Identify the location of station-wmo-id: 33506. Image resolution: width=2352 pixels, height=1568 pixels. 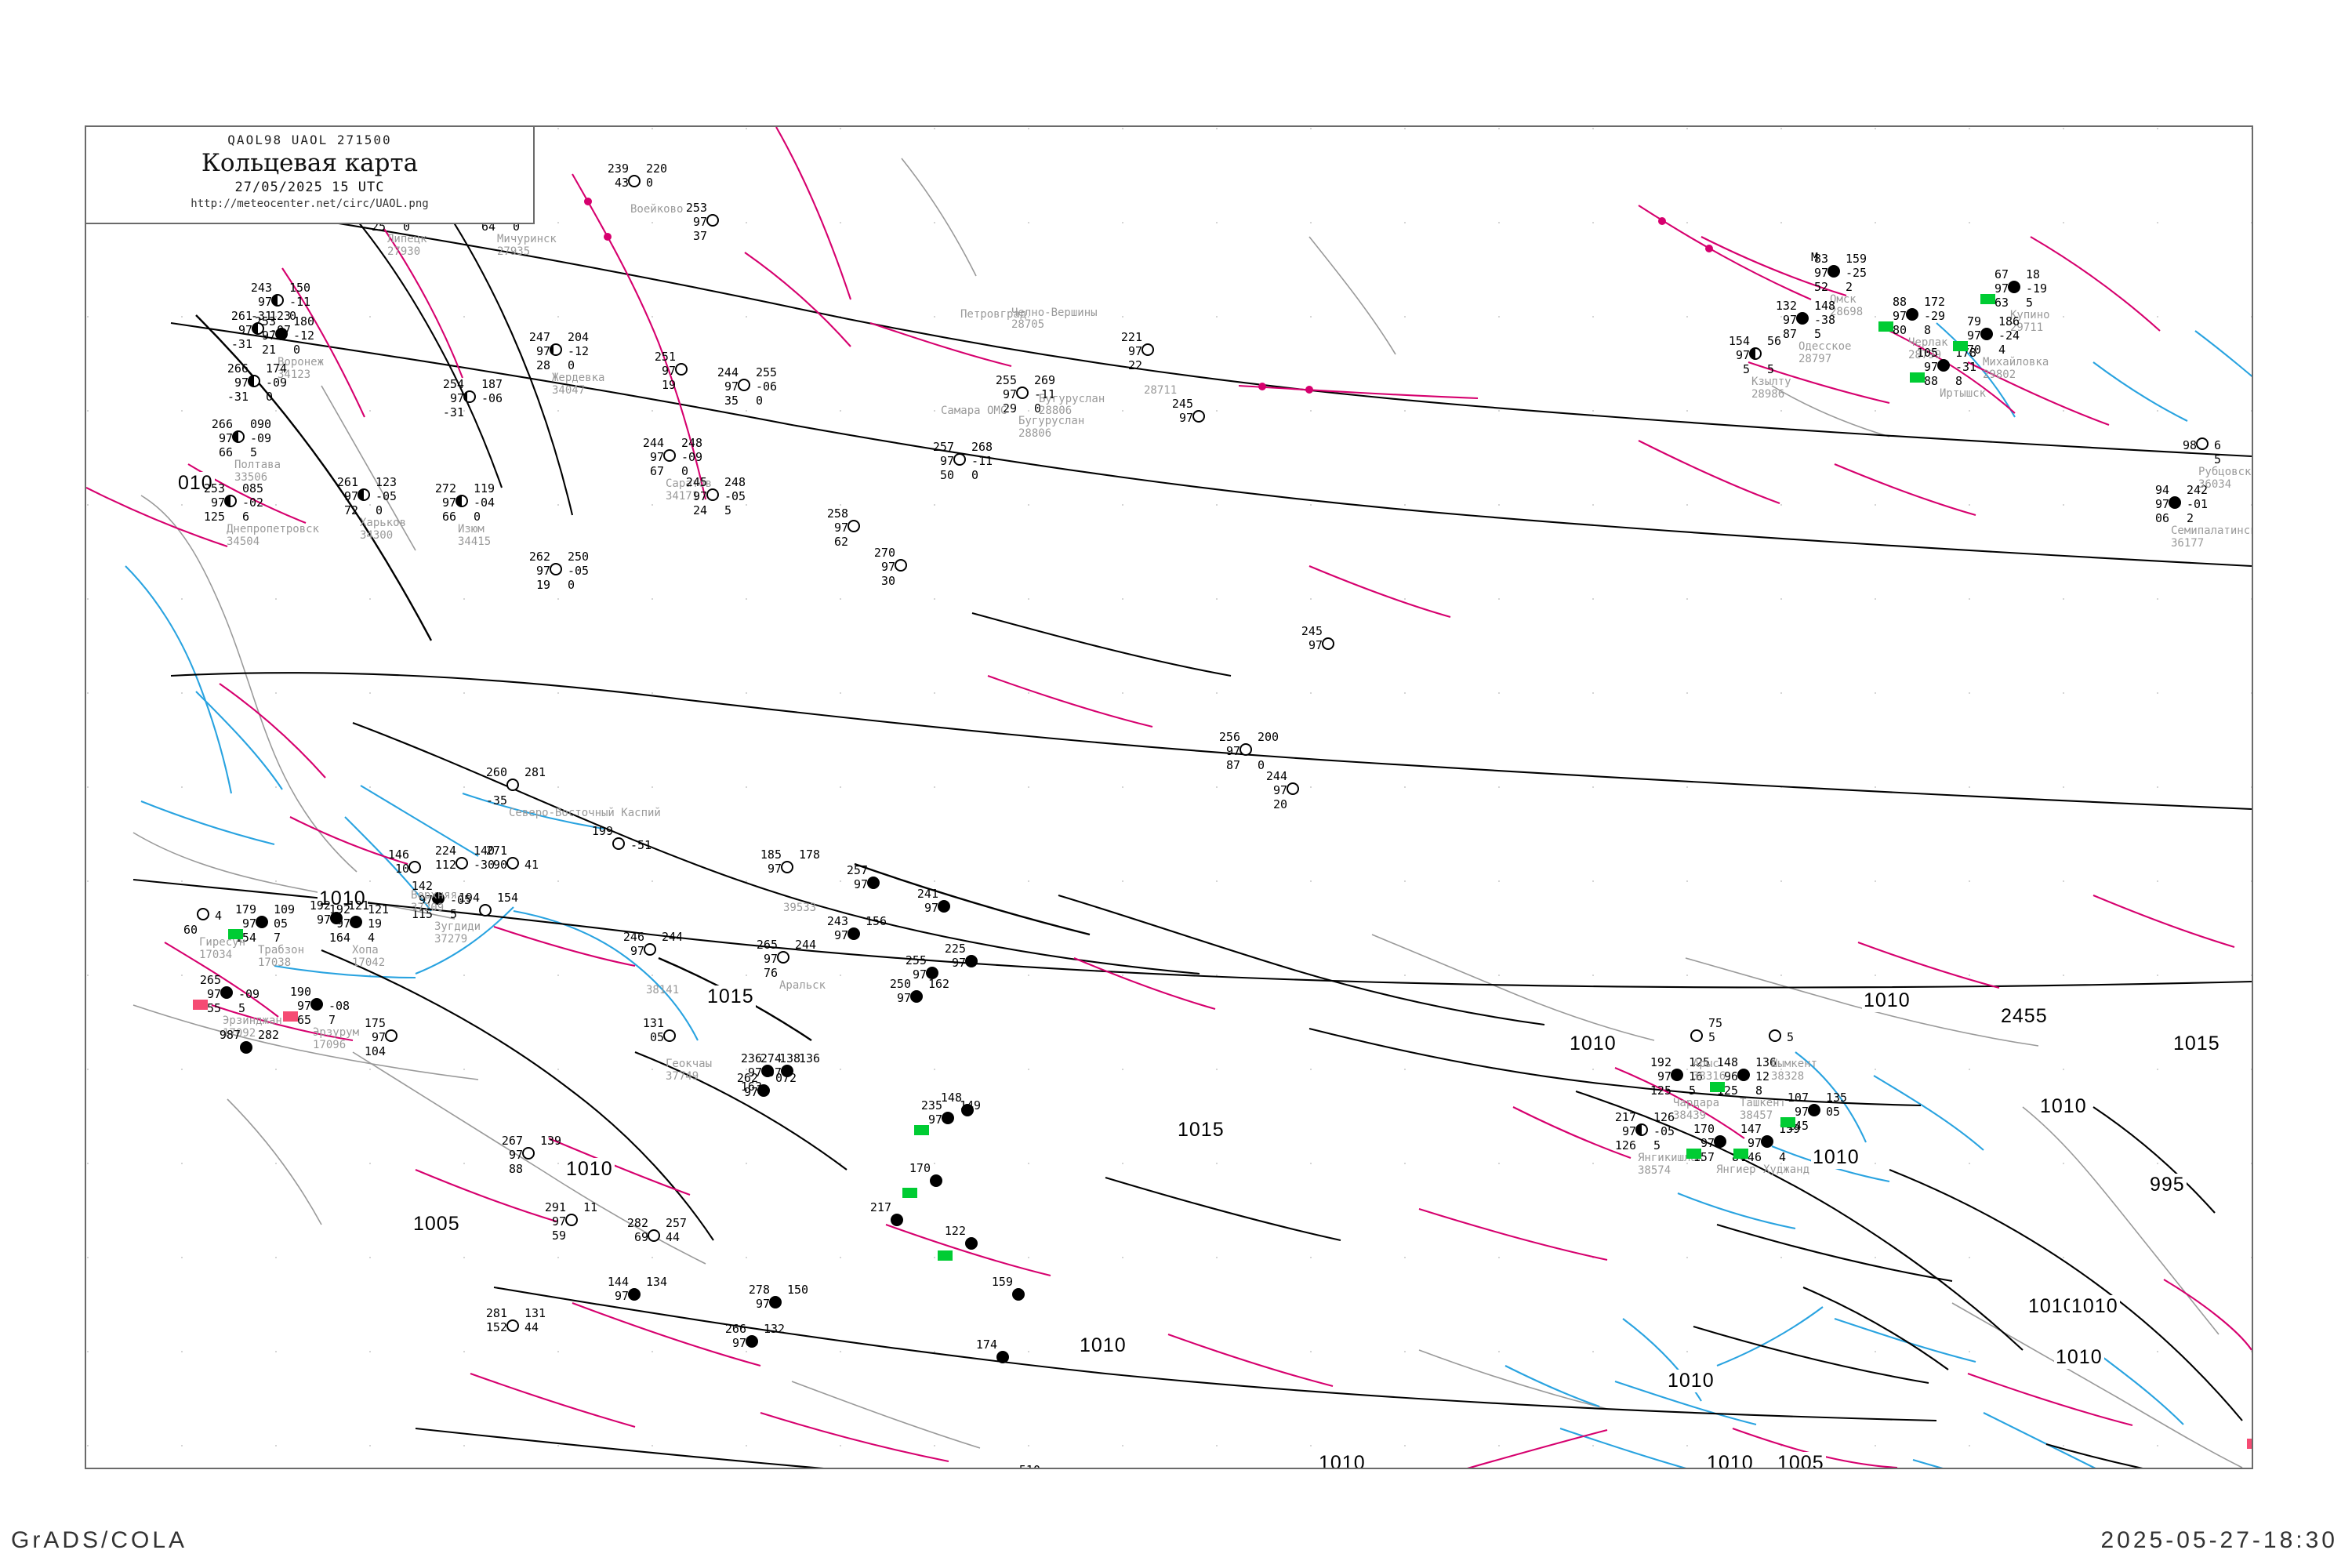
(251, 477).